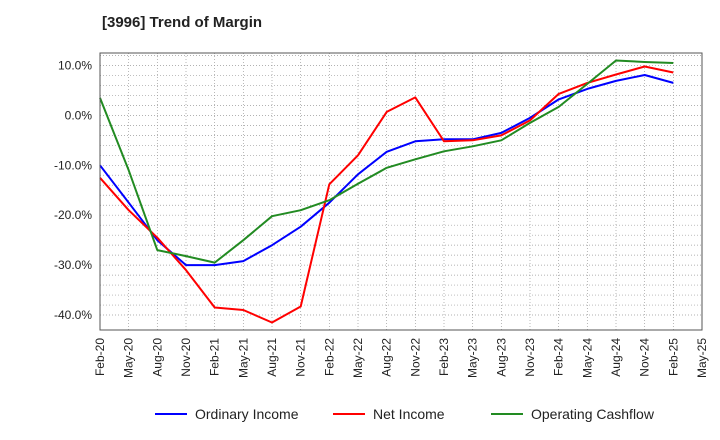  Describe the element at coordinates (702, 358) in the screenshot. I see `x-tick-label: May-25` at that location.